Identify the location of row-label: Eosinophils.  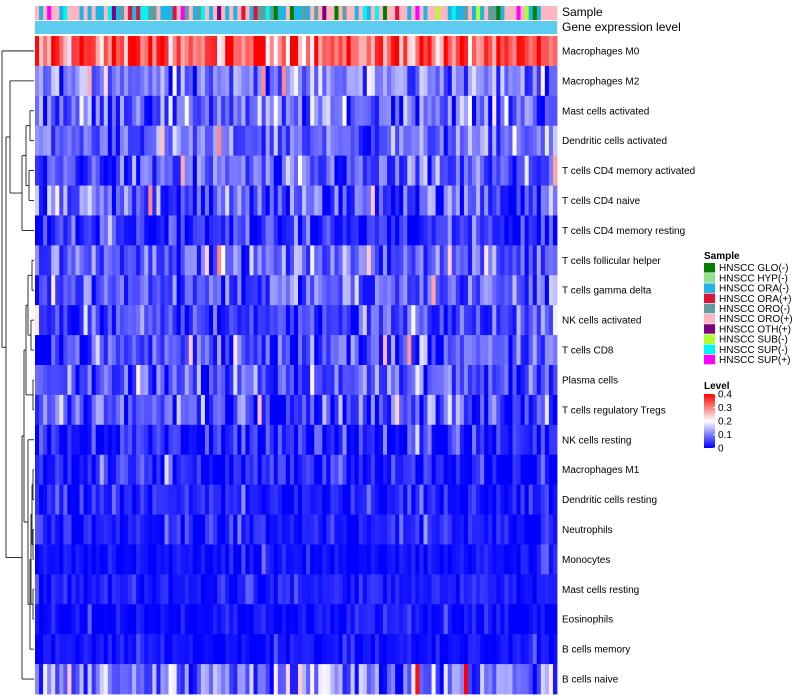
(587, 620).